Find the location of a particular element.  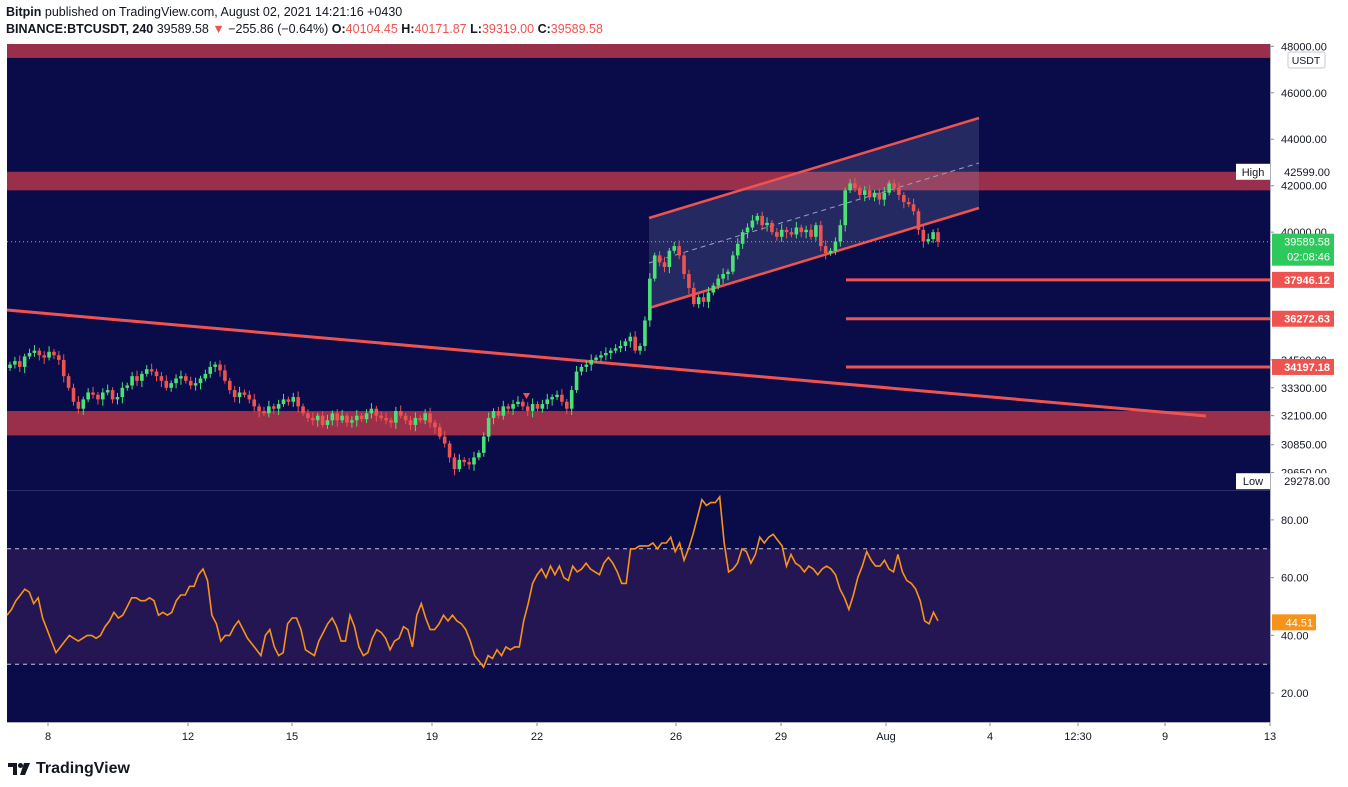

rsi-axis-tick: 40.00 is located at coordinates (1295, 636).